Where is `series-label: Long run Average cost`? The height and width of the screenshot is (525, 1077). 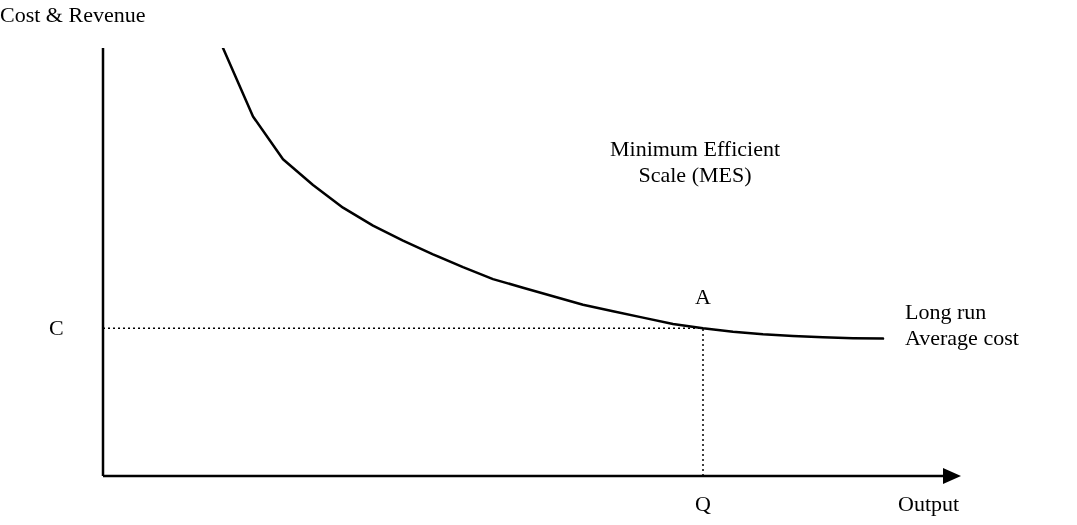 series-label: Long run Average cost is located at coordinates (962, 324).